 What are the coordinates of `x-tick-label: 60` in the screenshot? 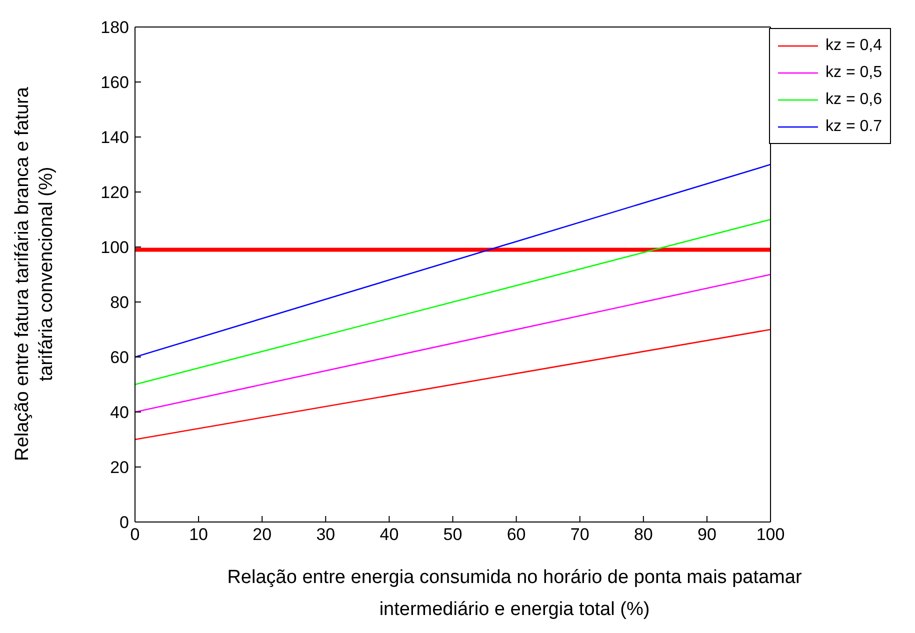 It's located at (516, 534).